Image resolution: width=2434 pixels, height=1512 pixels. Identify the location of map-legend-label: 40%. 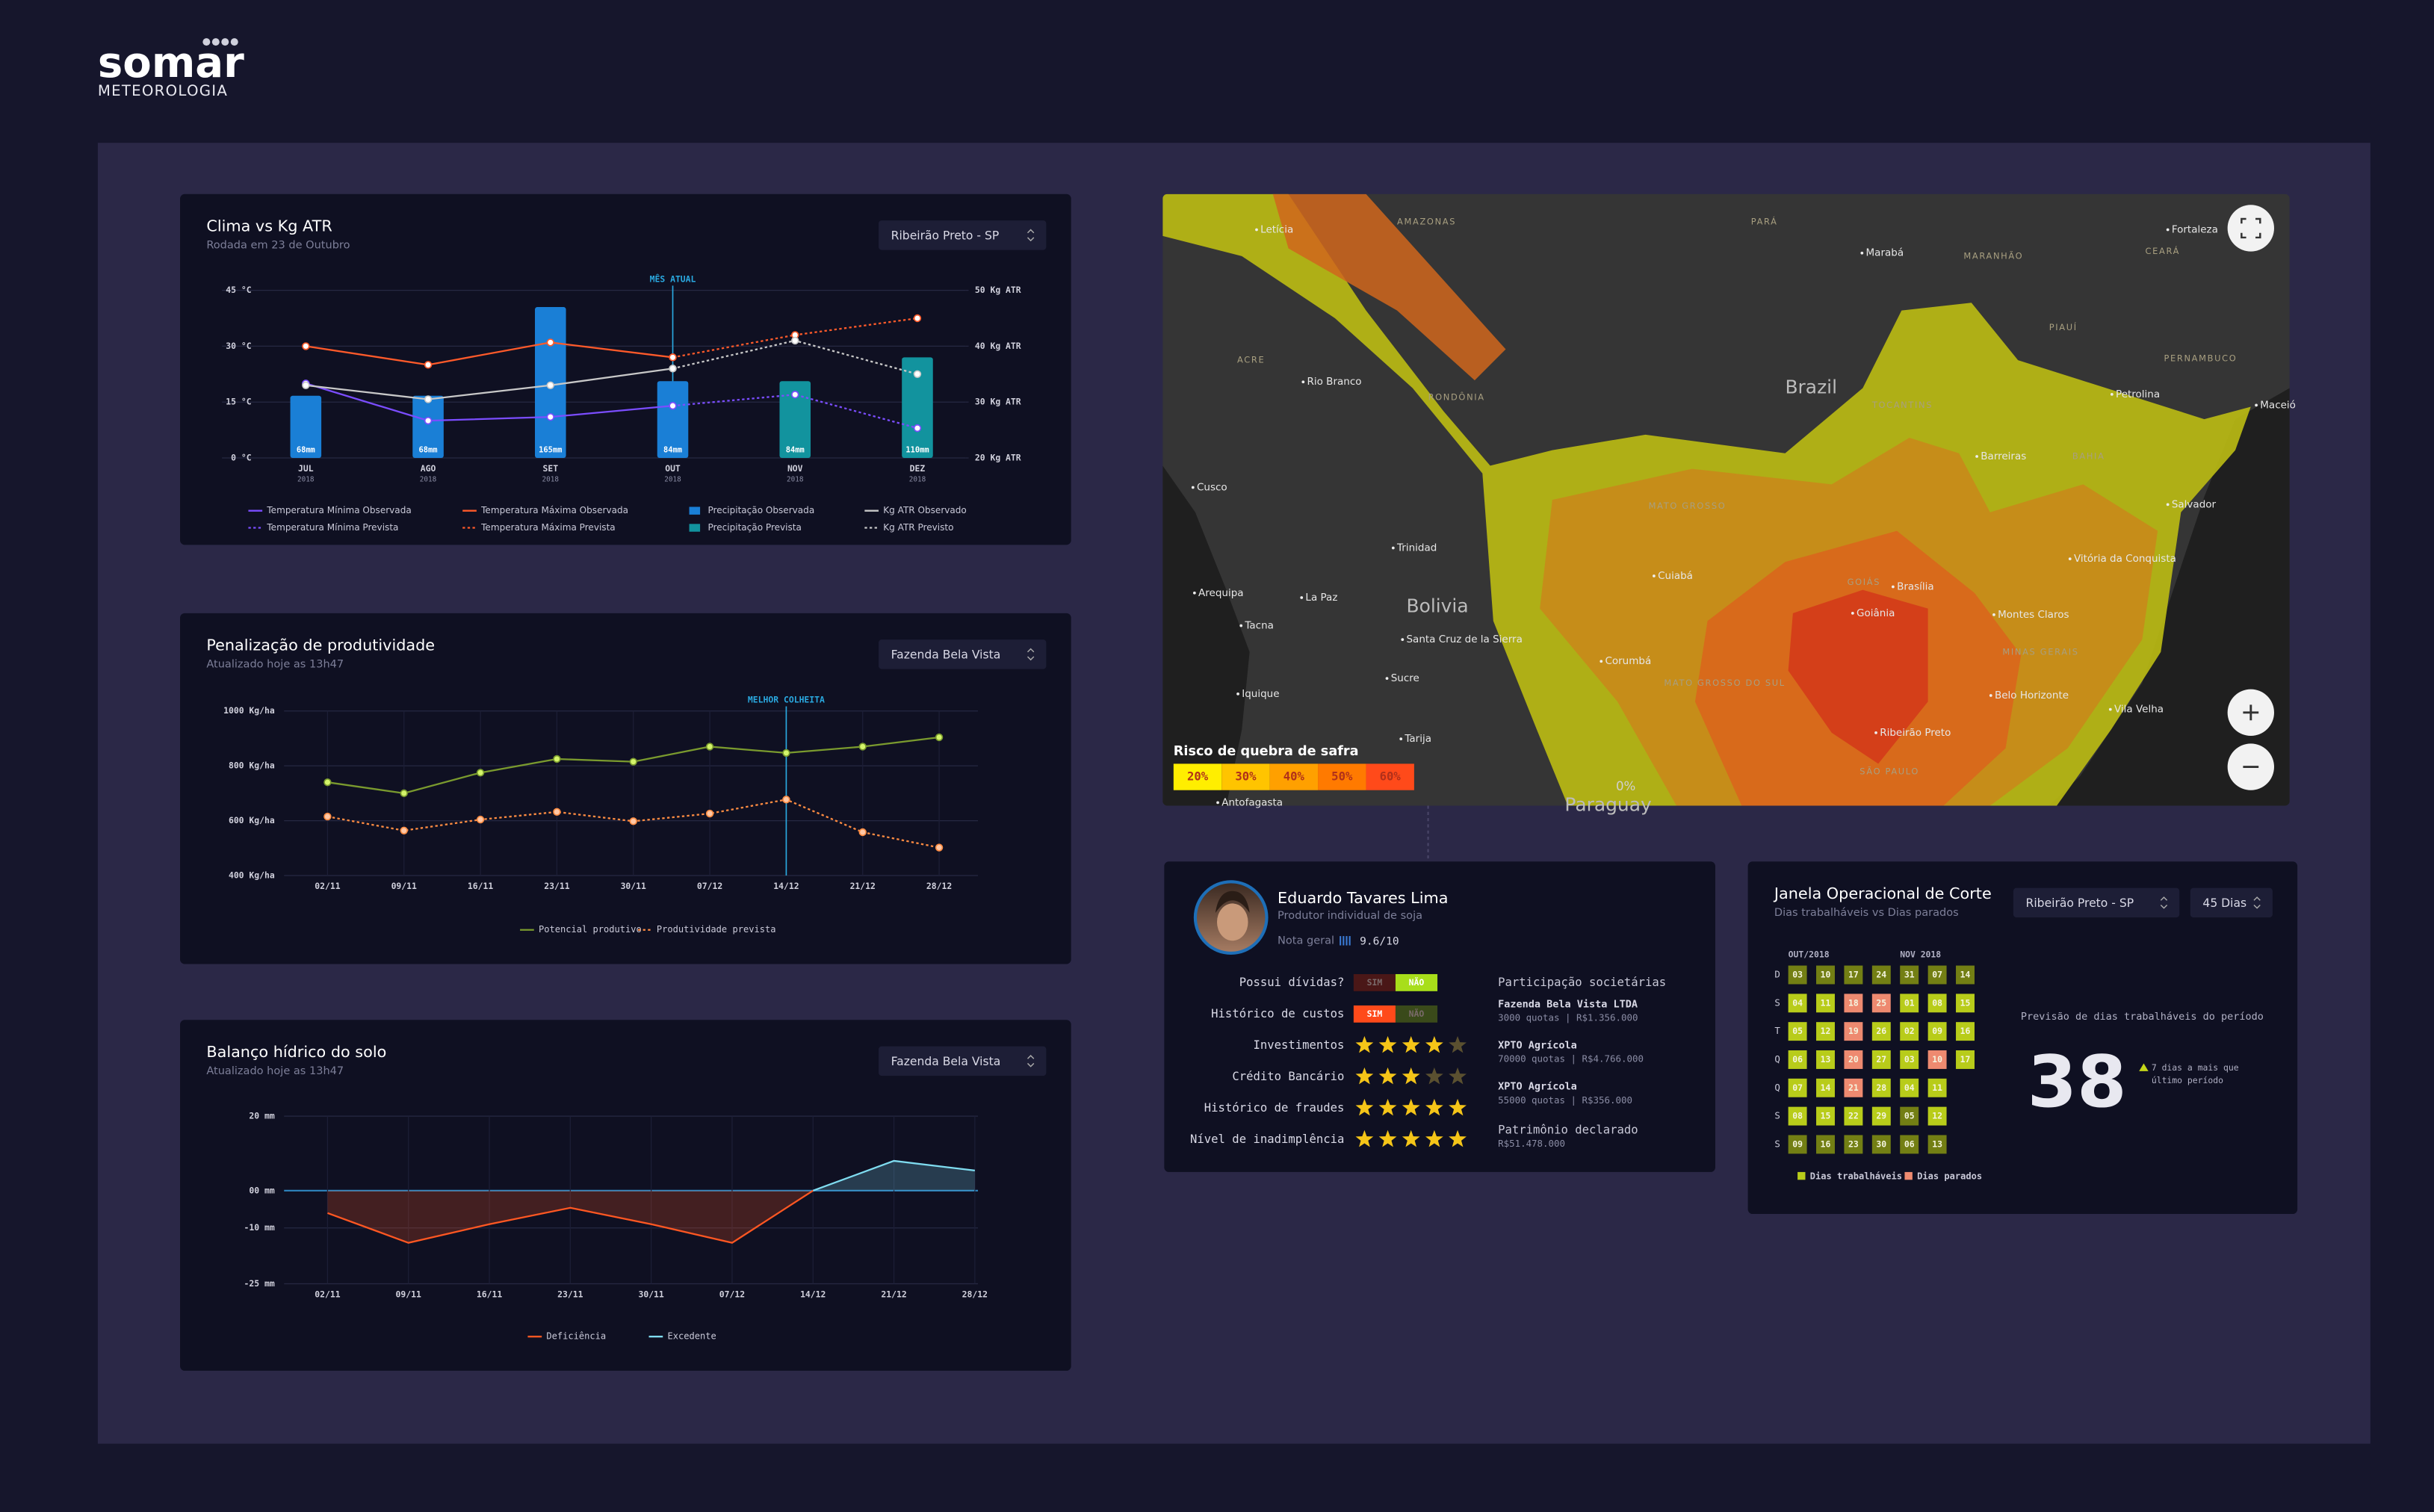
(1294, 777).